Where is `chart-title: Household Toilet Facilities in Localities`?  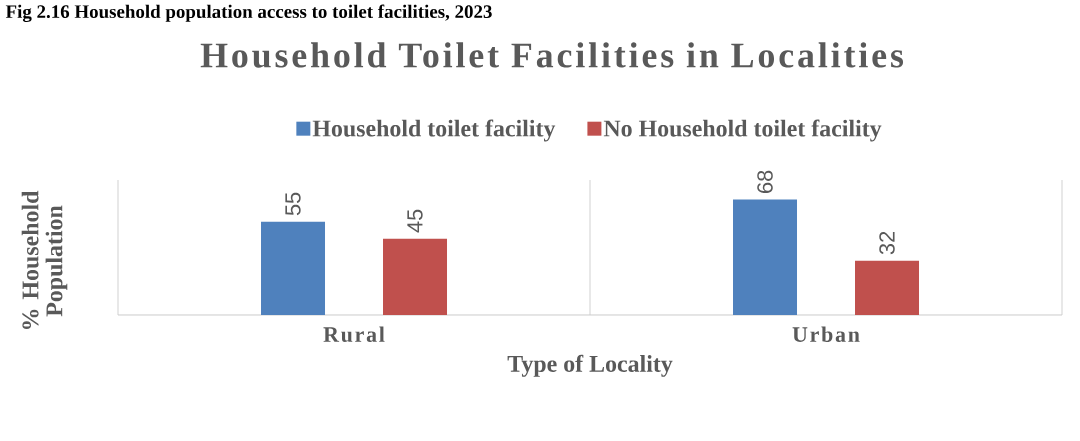
chart-title: Household Toilet Facilities in Localities is located at coordinates (552, 55).